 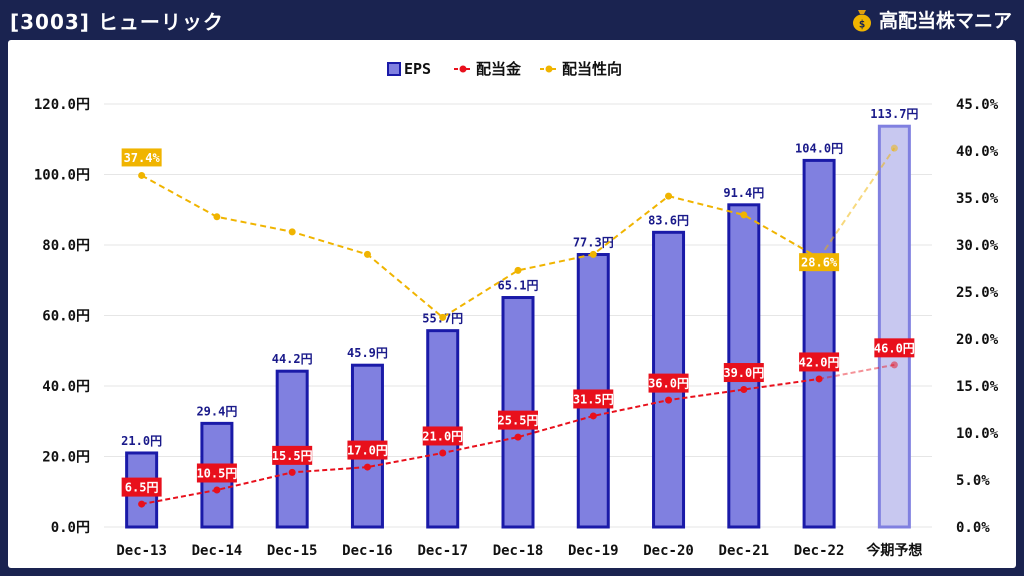 I want to click on eps-data-label: 83.6円, so click(x=668, y=220).